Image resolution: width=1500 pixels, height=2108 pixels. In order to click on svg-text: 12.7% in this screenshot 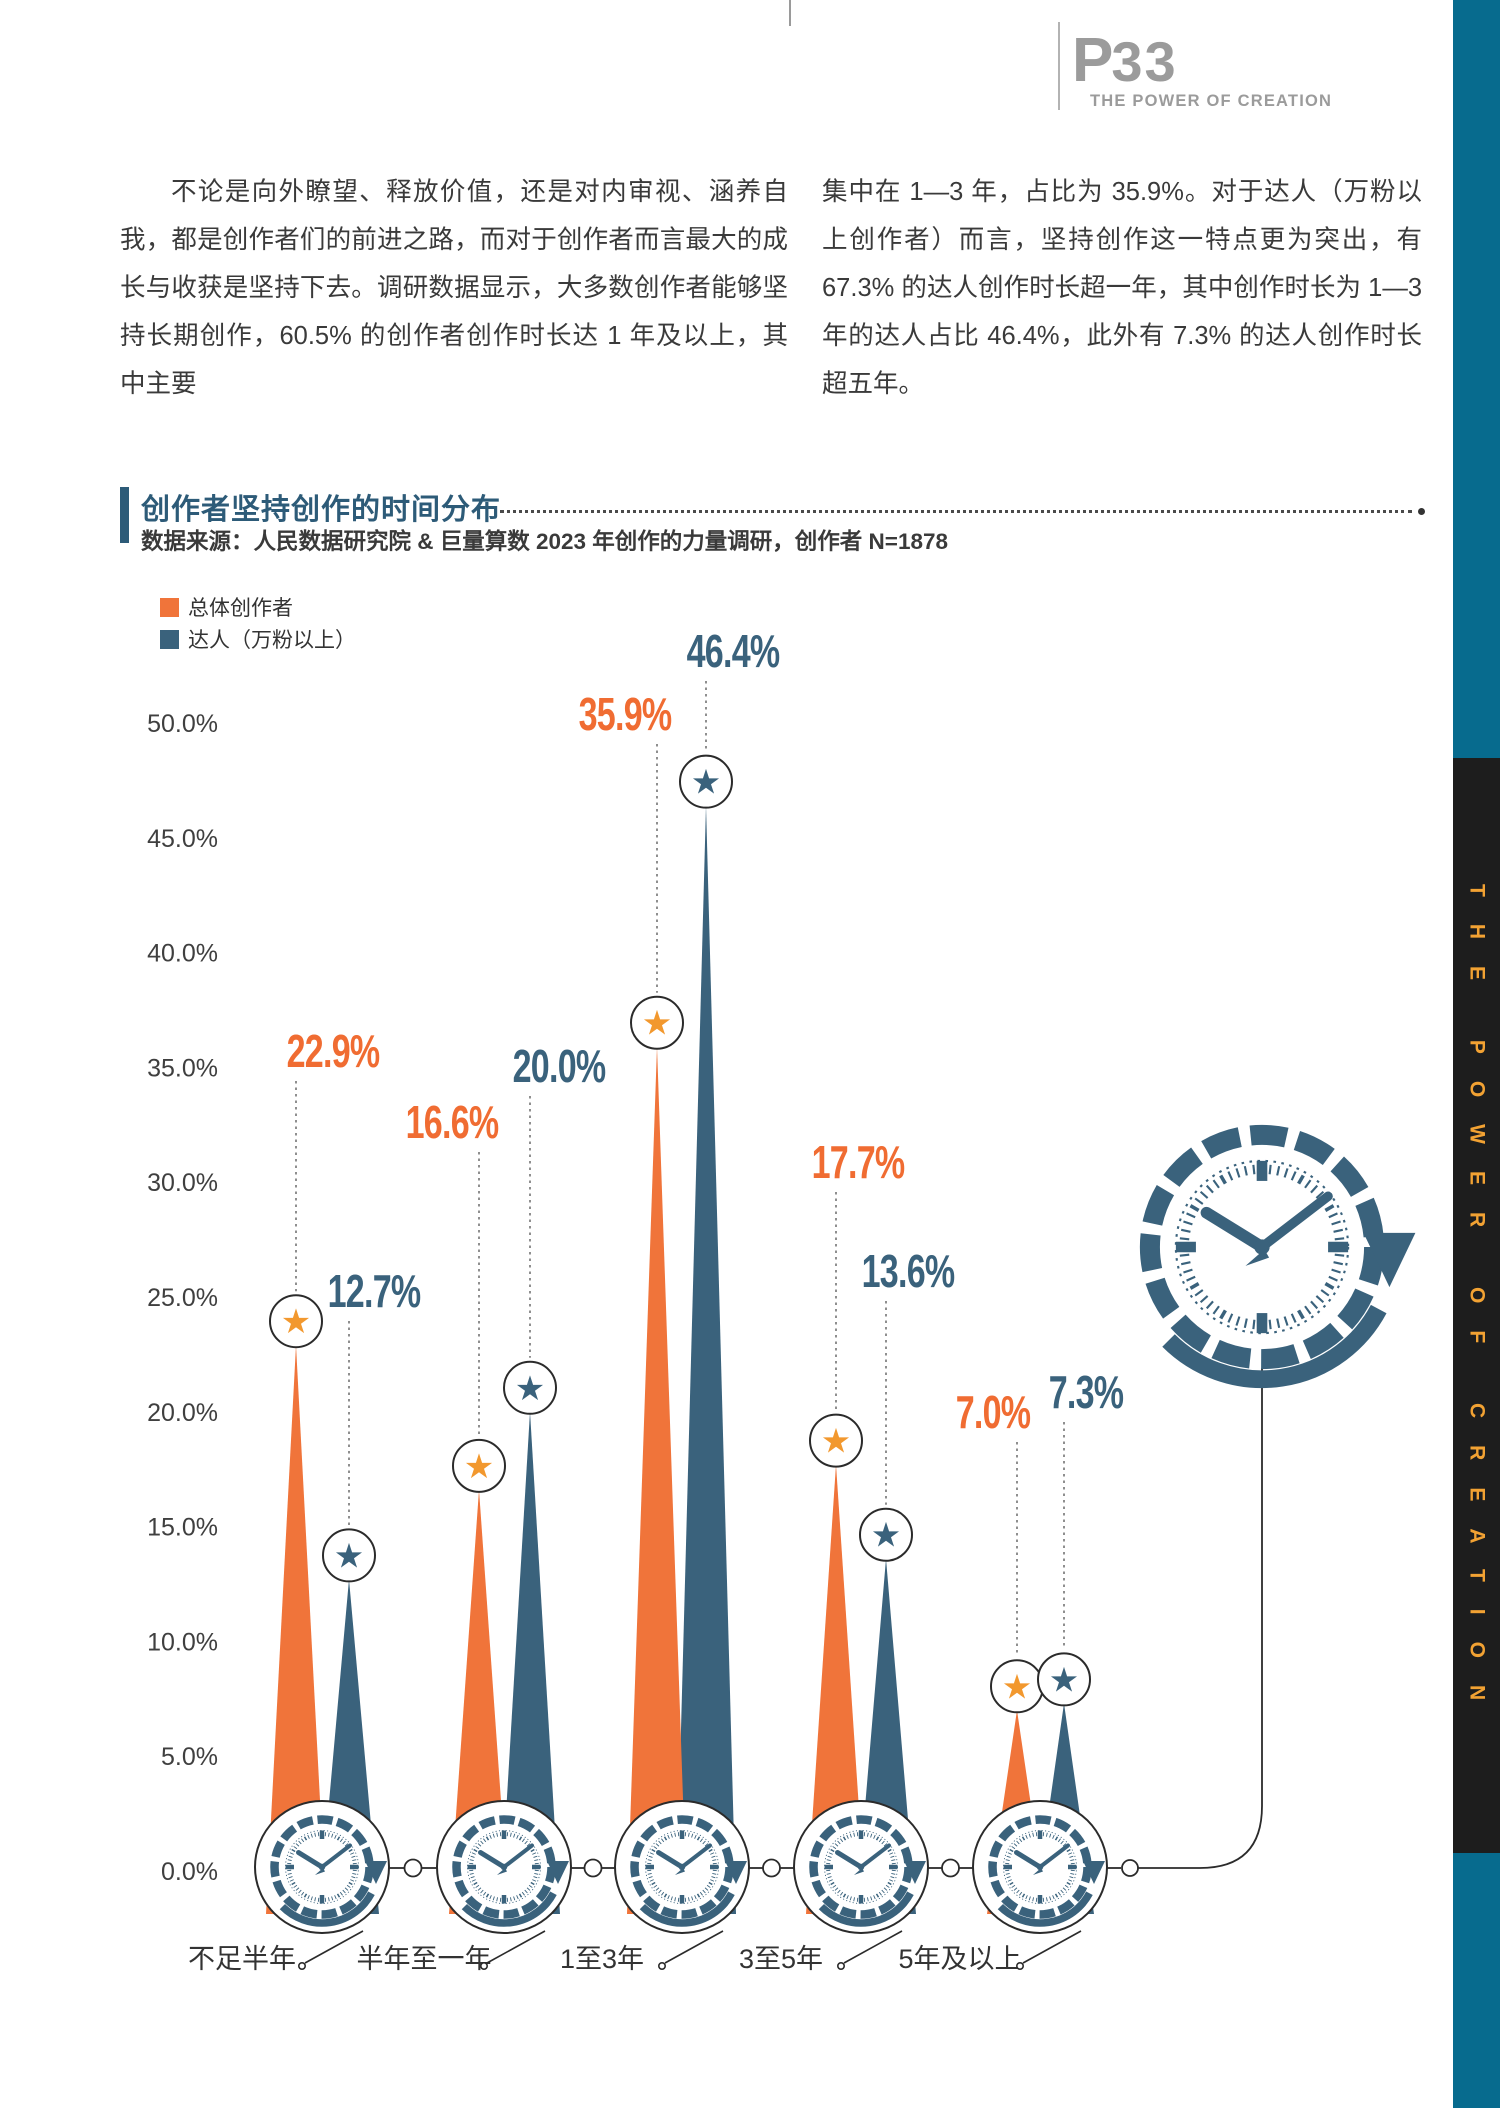, I will do `click(374, 1291)`.